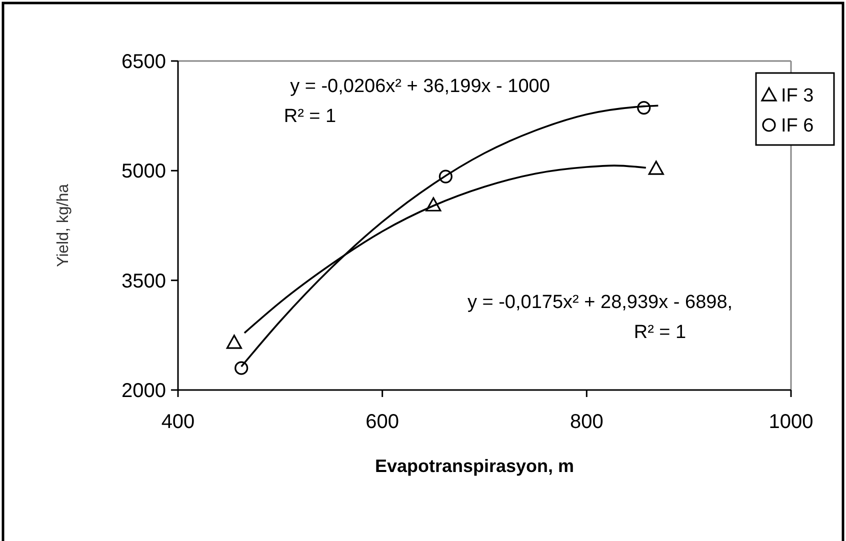  What do you see at coordinates (63, 226) in the screenshot?
I see `y-axis-title: Yield, kg/ha` at bounding box center [63, 226].